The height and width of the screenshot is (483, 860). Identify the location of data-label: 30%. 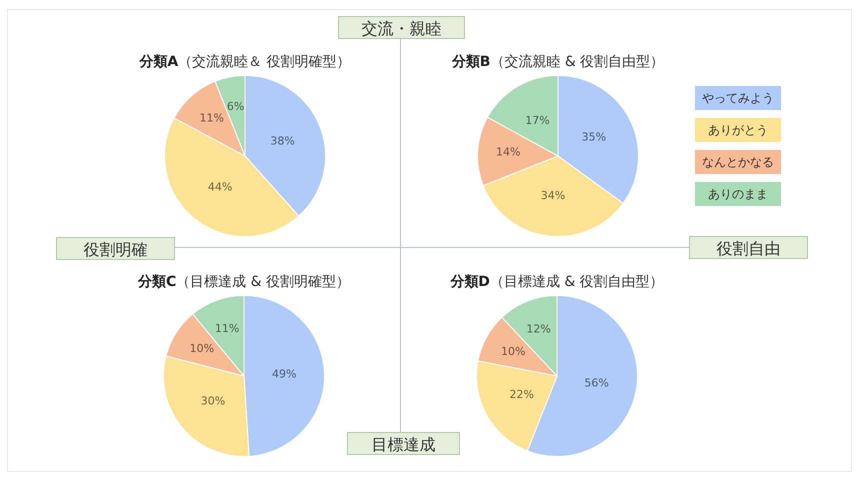
(213, 401).